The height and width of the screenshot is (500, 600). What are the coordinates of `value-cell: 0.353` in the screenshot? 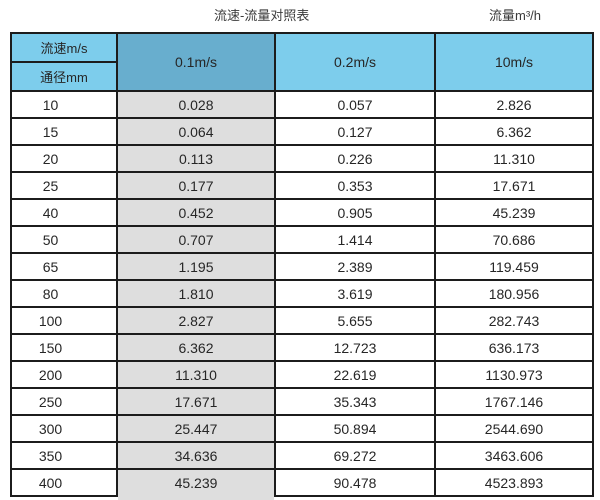 It's located at (355, 185).